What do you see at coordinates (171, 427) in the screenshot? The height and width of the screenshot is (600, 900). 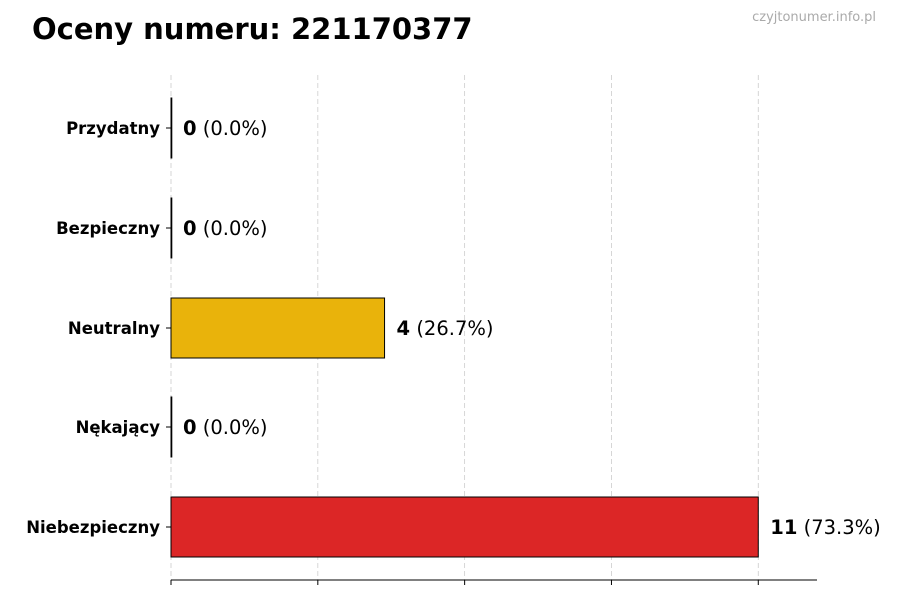 I see `bar-nękający` at bounding box center [171, 427].